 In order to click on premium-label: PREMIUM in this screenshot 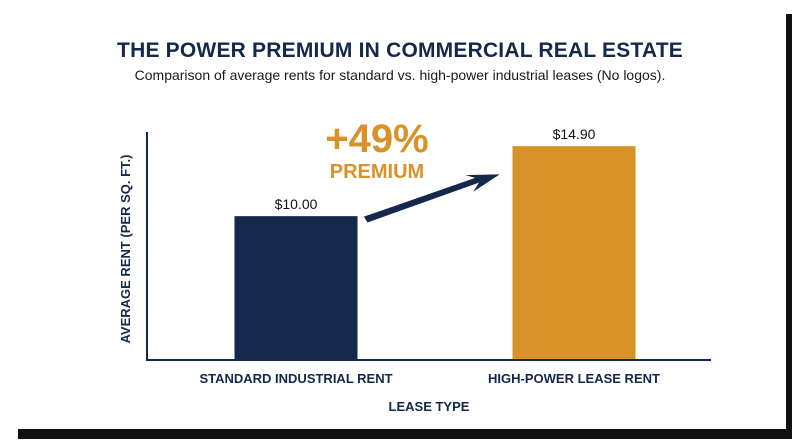, I will do `click(377, 172)`.